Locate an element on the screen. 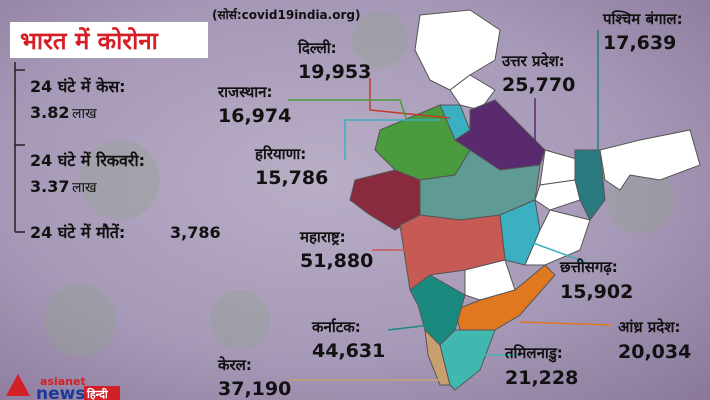 Image resolution: width=710 pixels, height=400 pixels. state-name: राजस्थान: is located at coordinates (244, 92).